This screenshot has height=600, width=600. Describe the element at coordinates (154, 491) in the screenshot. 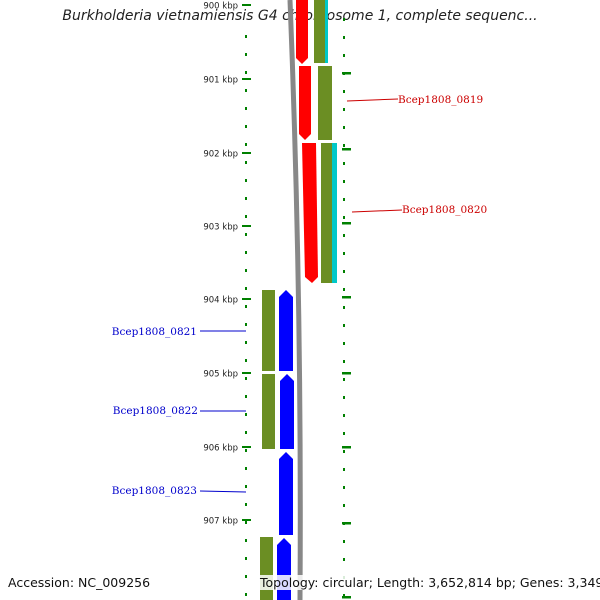

I see `gene-label: Bcep1808_0823` at that location.